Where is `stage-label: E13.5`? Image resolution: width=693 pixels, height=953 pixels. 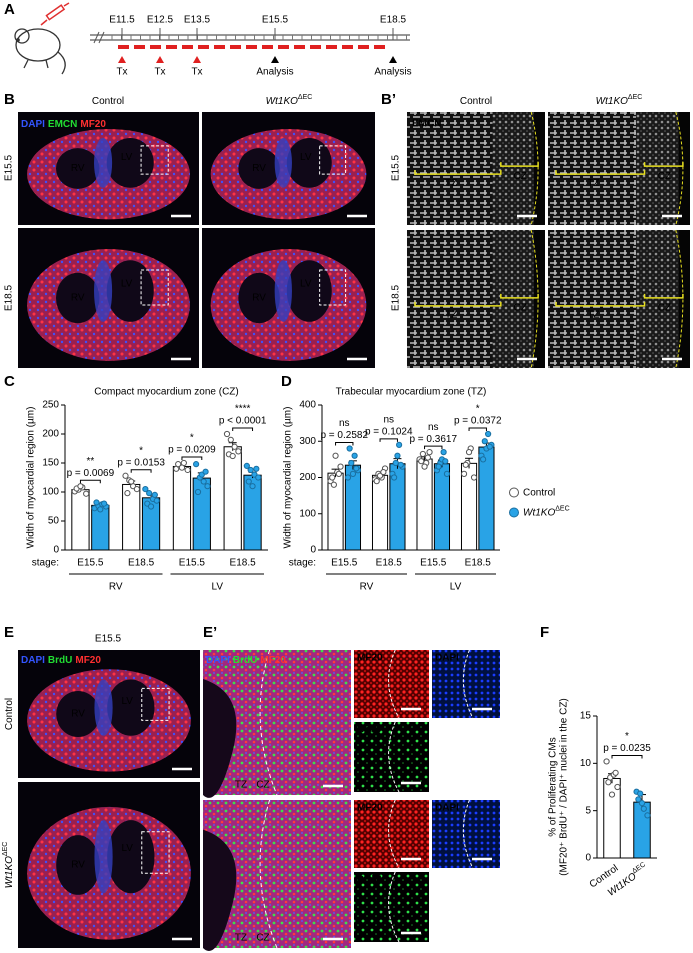 stage-label: E13.5 is located at coordinates (197, 20).